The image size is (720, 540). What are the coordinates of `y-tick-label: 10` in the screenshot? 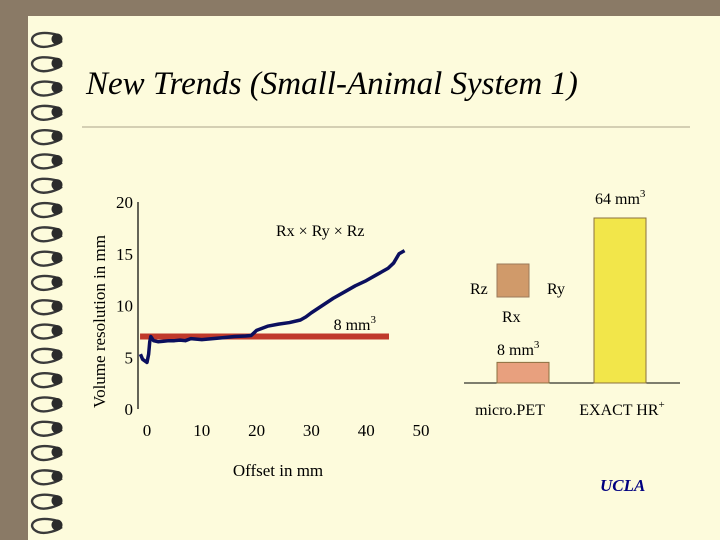 It's located at (124, 306).